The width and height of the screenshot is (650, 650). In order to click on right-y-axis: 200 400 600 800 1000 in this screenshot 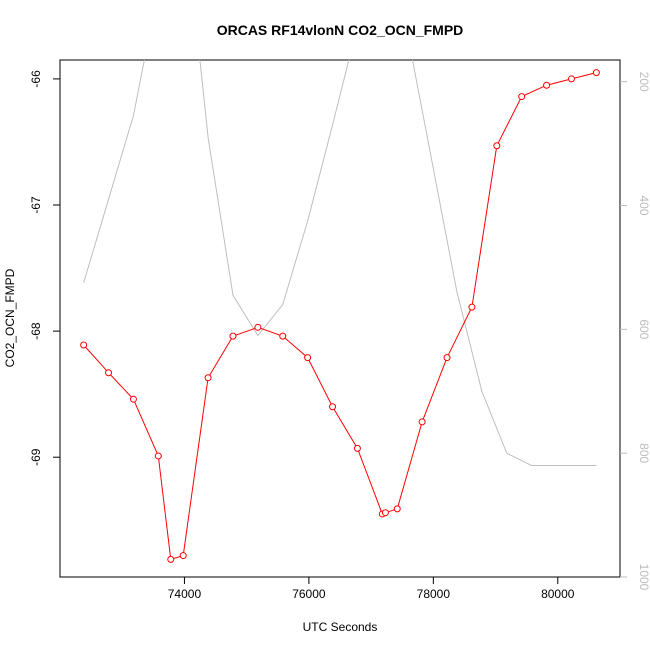, I will do `click(635, 331)`.